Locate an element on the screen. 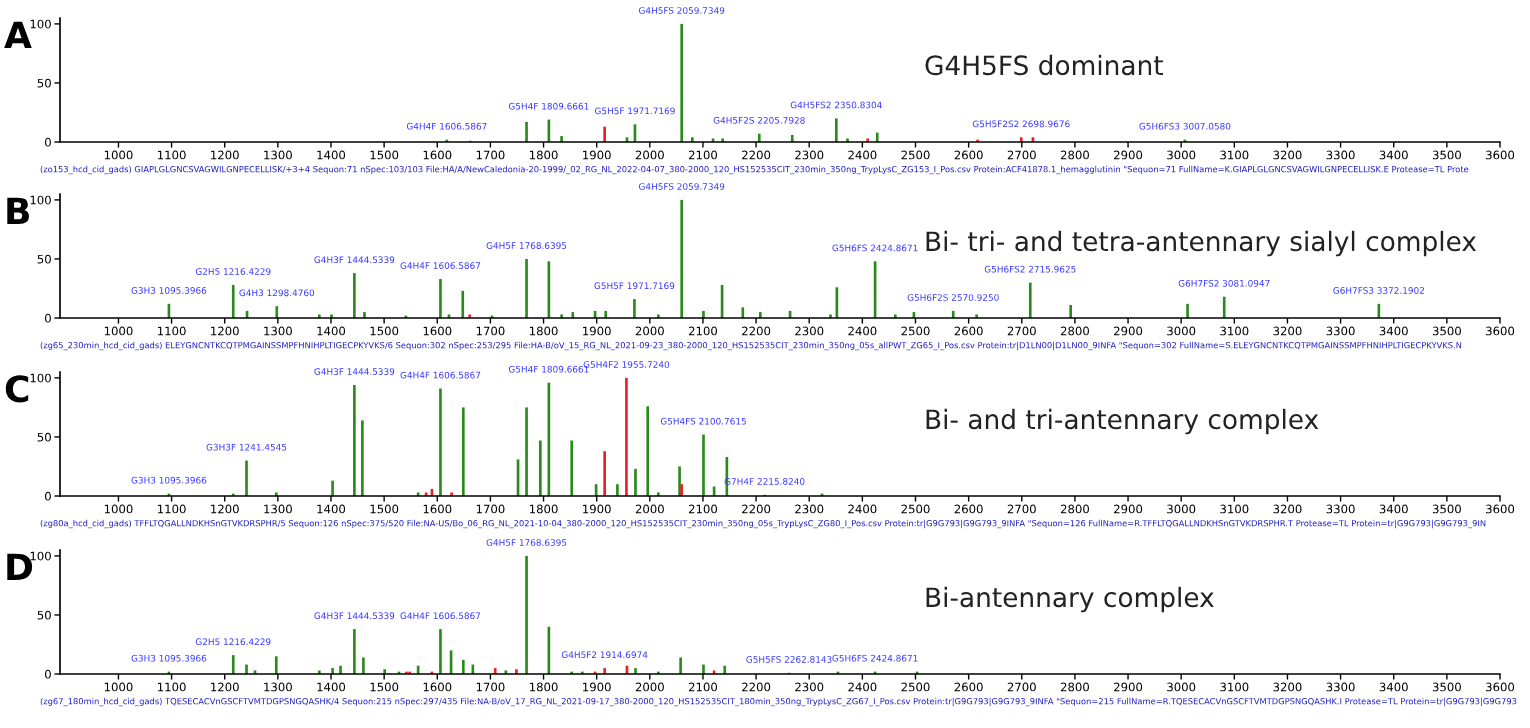 The image size is (1530, 728). text: Bi- tri- and tetra-antennary sialyl complex is located at coordinates (1201, 243).